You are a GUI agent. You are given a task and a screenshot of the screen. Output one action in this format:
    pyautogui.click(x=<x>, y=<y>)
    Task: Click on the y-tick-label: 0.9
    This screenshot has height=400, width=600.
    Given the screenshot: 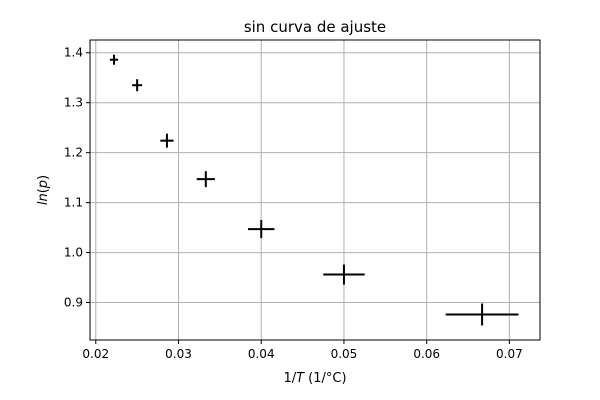 What is the action you would take?
    pyautogui.click(x=73, y=303)
    